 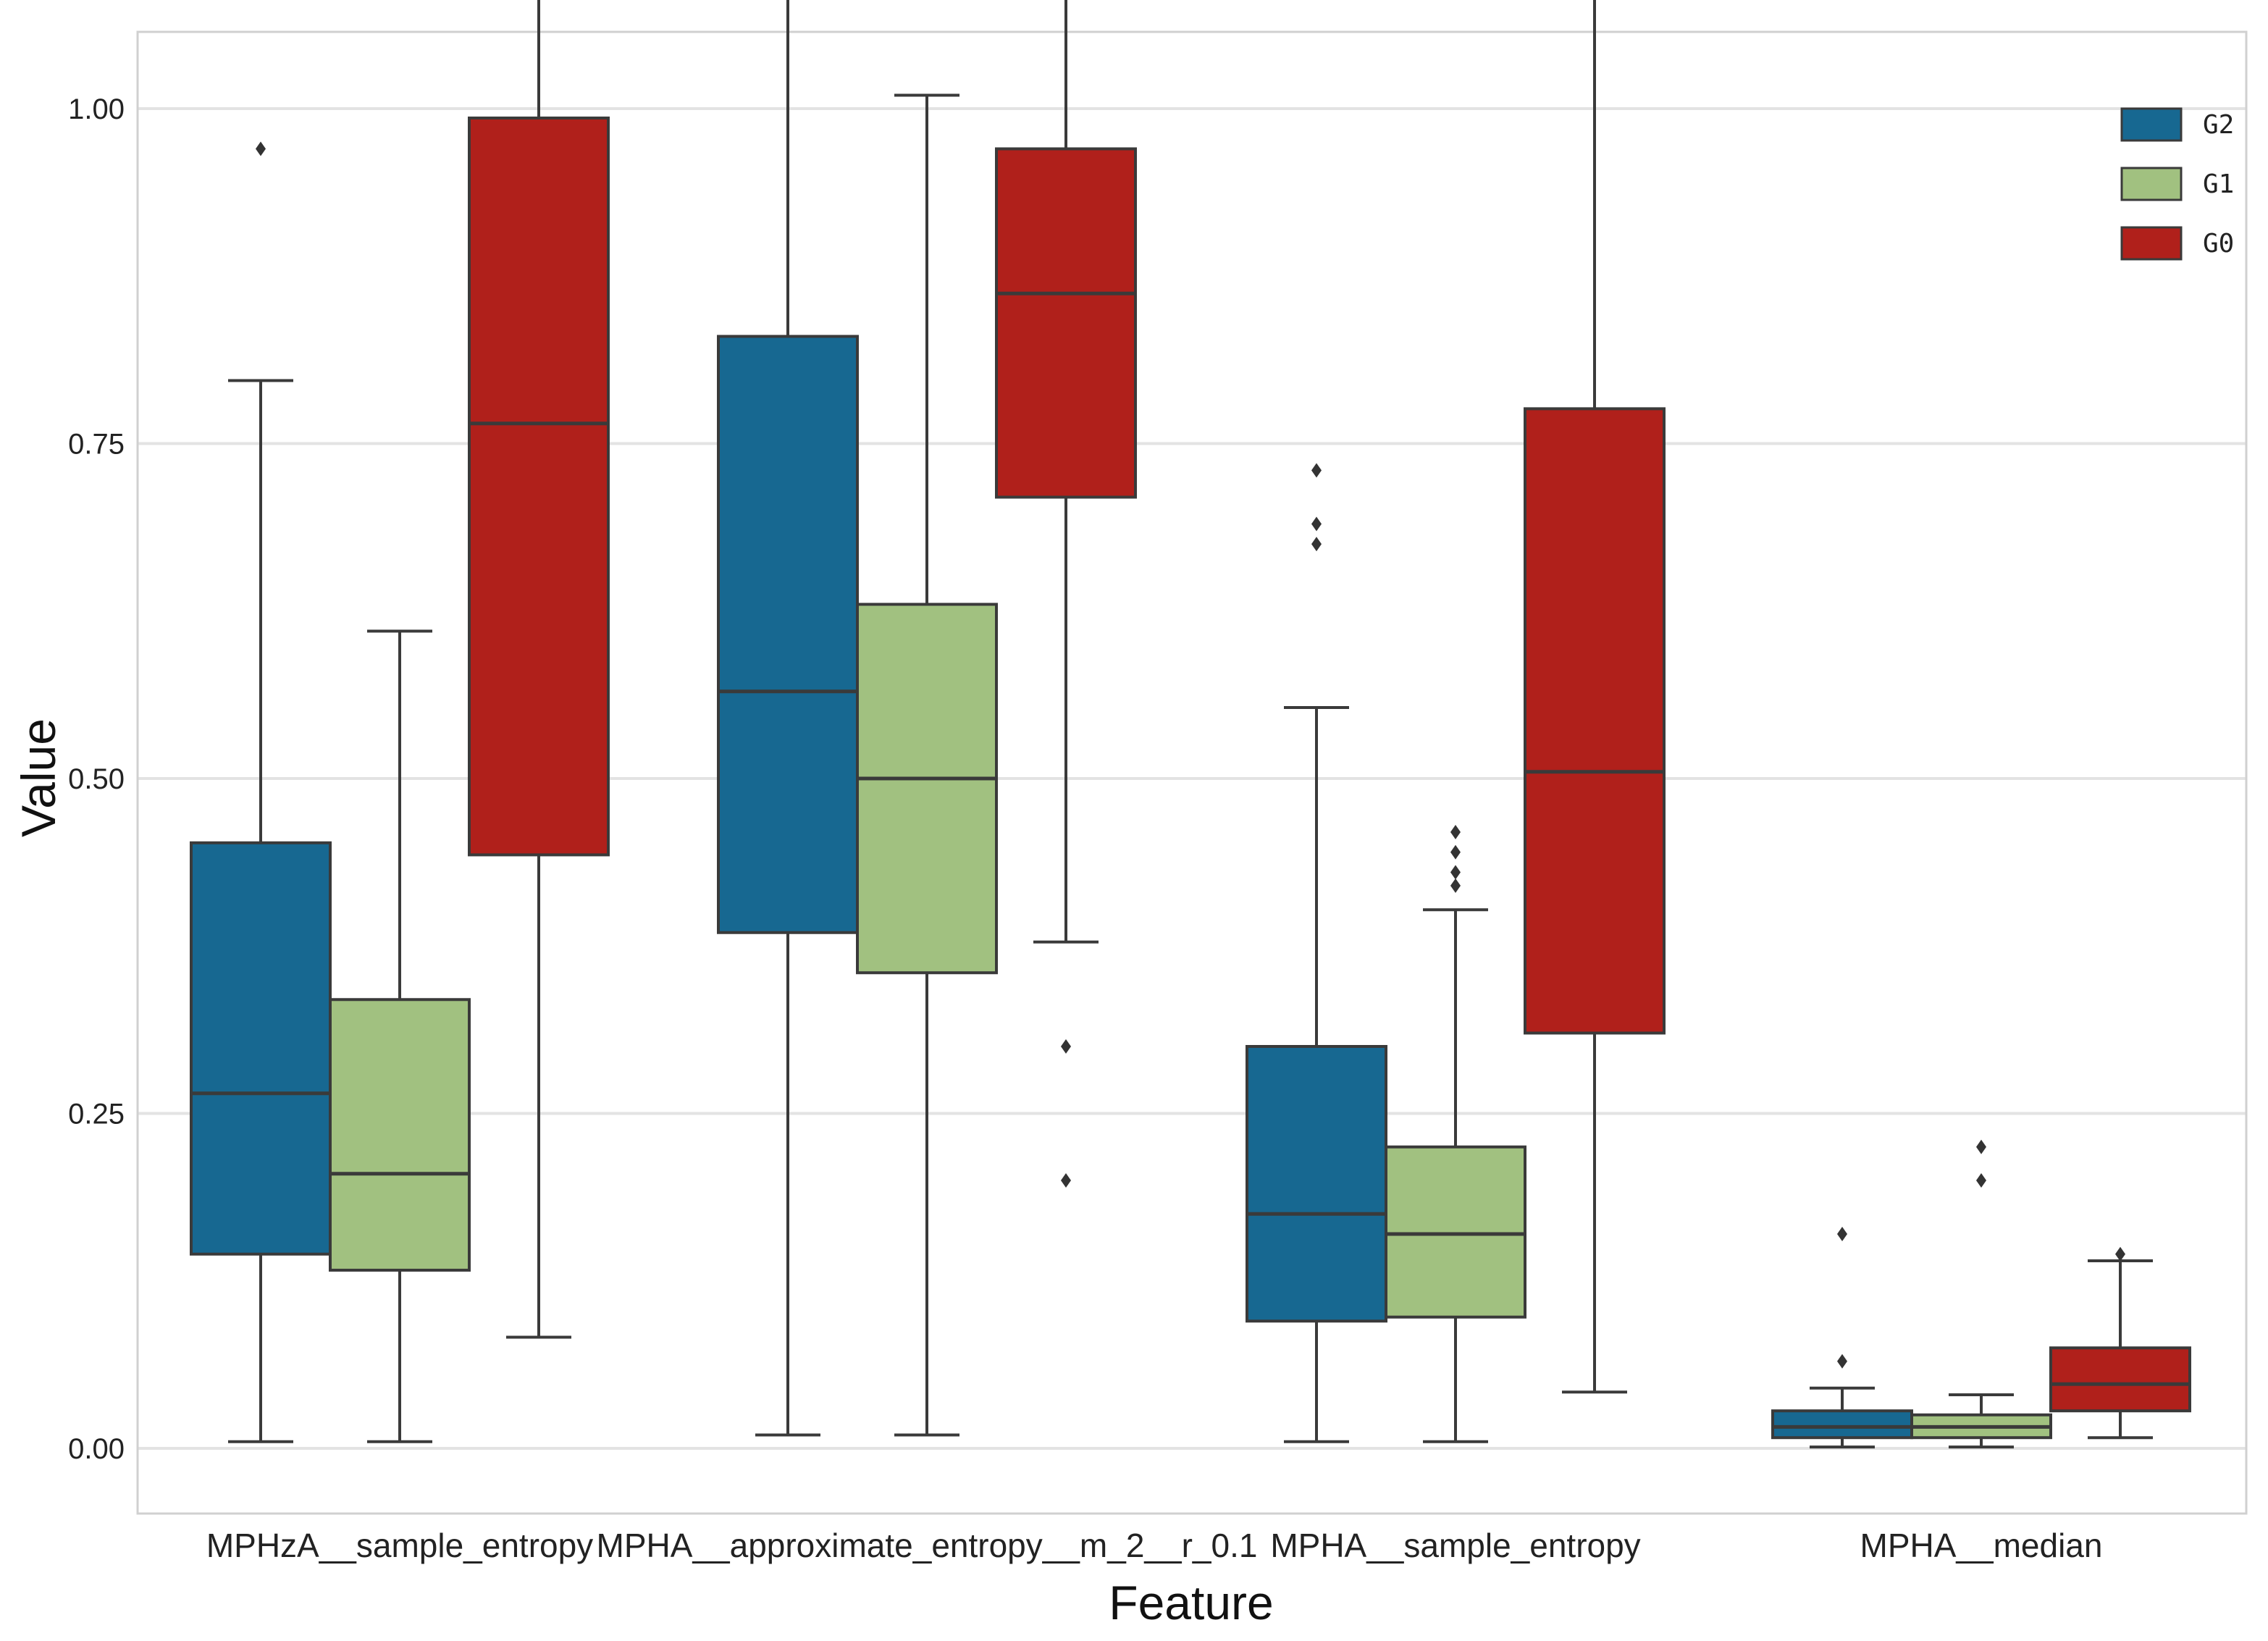 I want to click on x-category-label-3: MPHA__median, so click(x=1981, y=1545).